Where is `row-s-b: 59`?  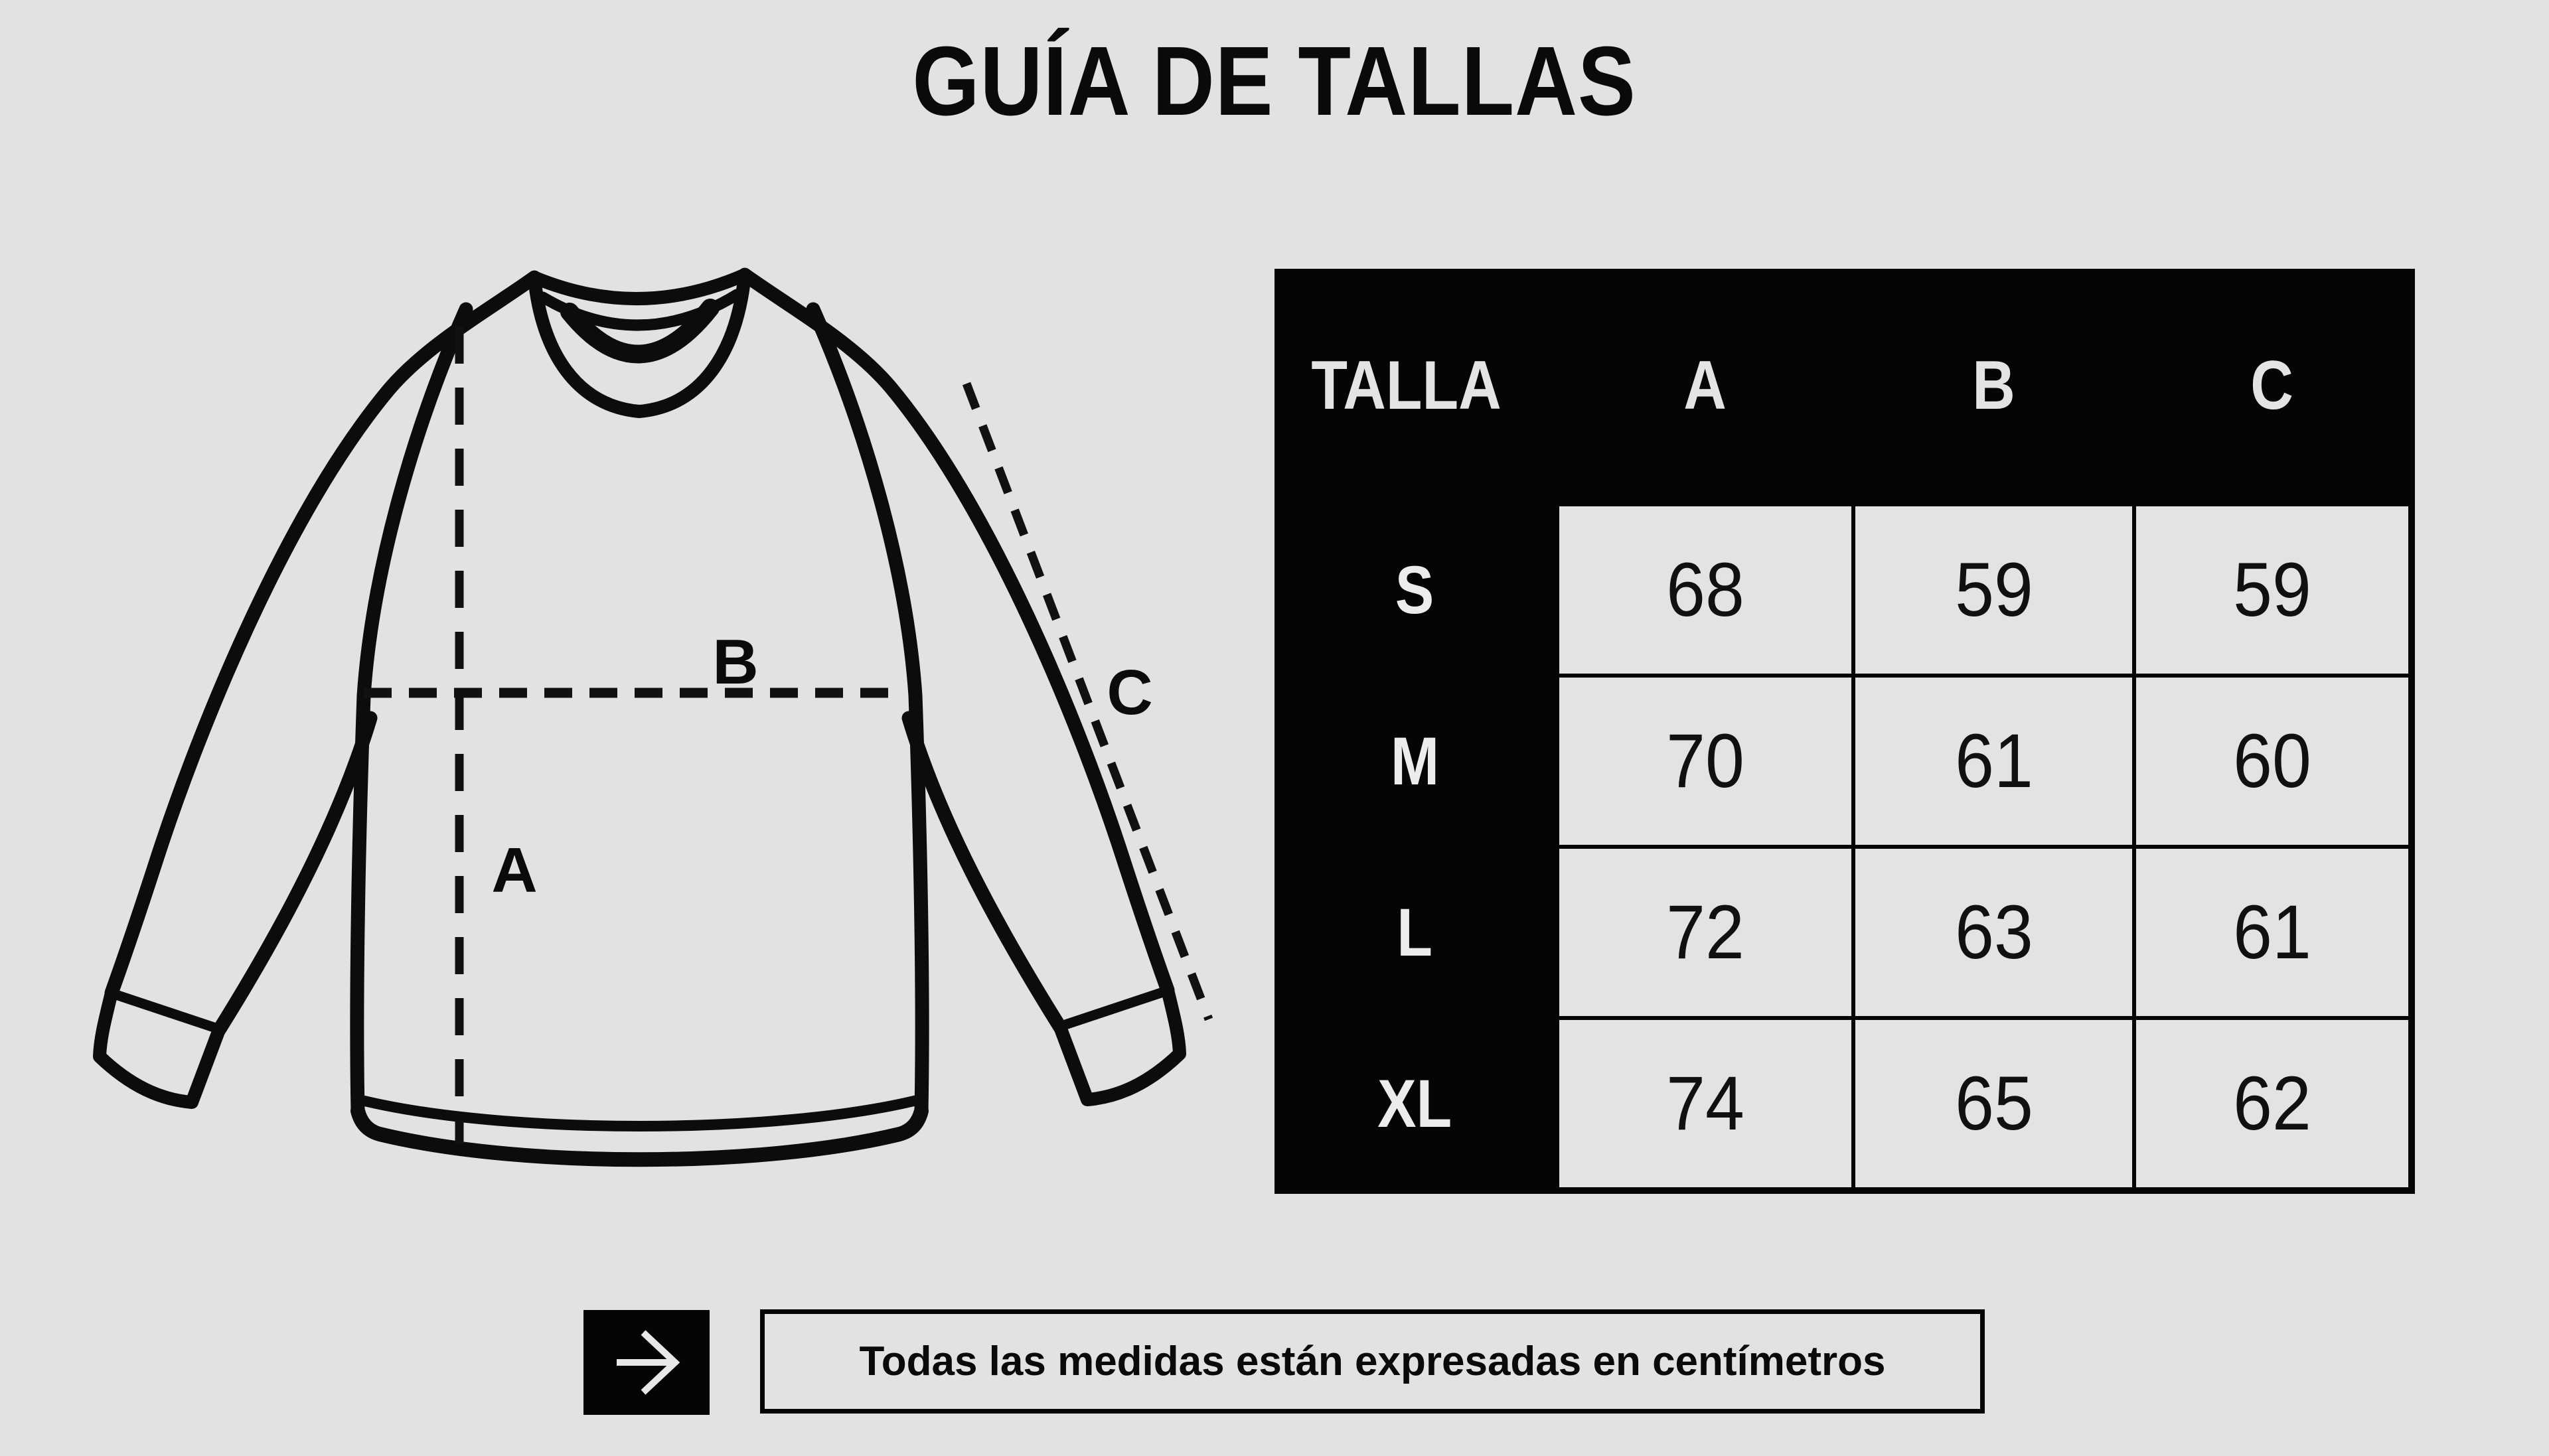
row-s-b: 59 is located at coordinates (1993, 590).